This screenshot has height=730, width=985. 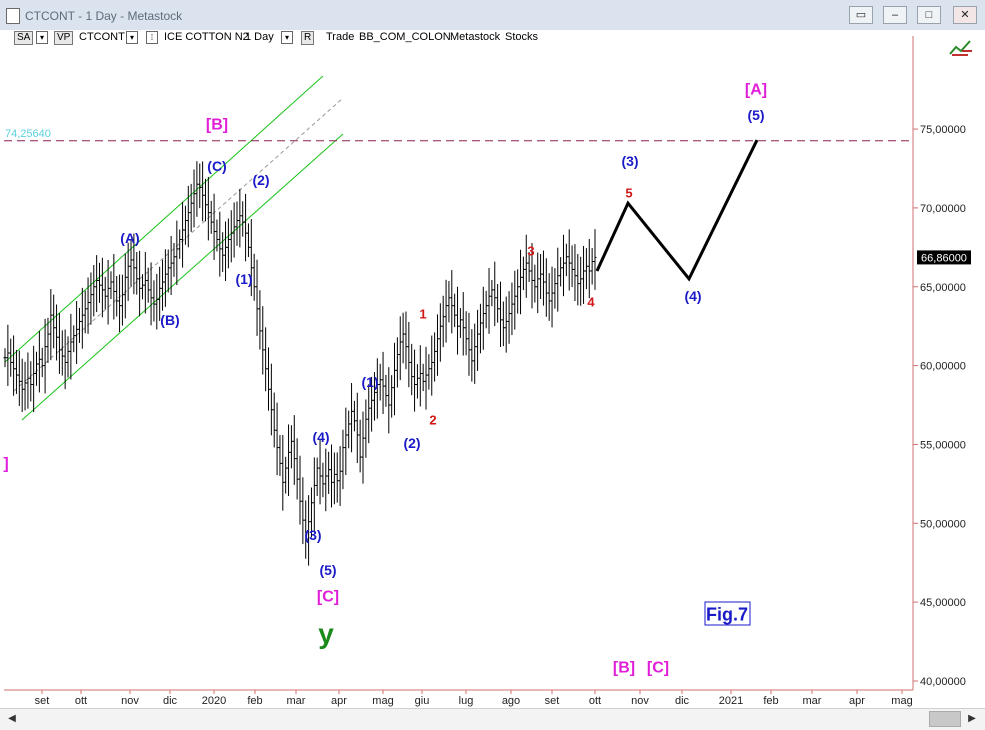 What do you see at coordinates (206, 37) in the screenshot?
I see `instrument-name: ICE COTTON N2` at bounding box center [206, 37].